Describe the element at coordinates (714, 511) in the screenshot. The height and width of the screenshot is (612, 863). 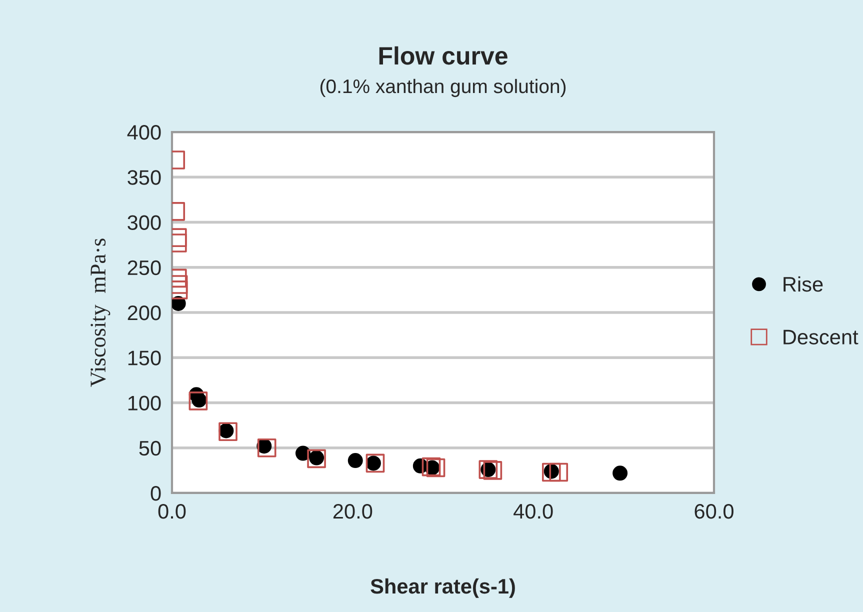
I see `x-tick-label: 60.0` at that location.